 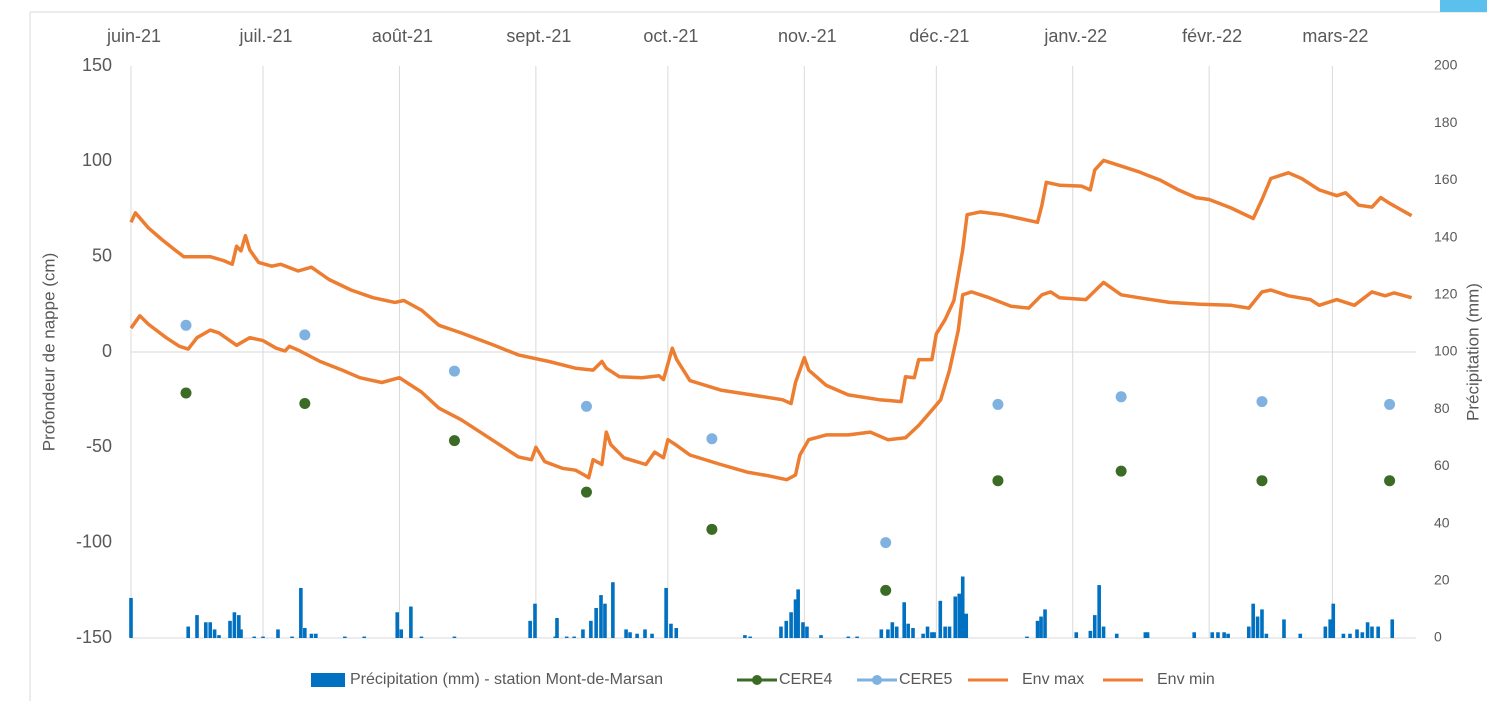 What do you see at coordinates (925, 679) in the screenshot?
I see `legend-label: CERE5` at bounding box center [925, 679].